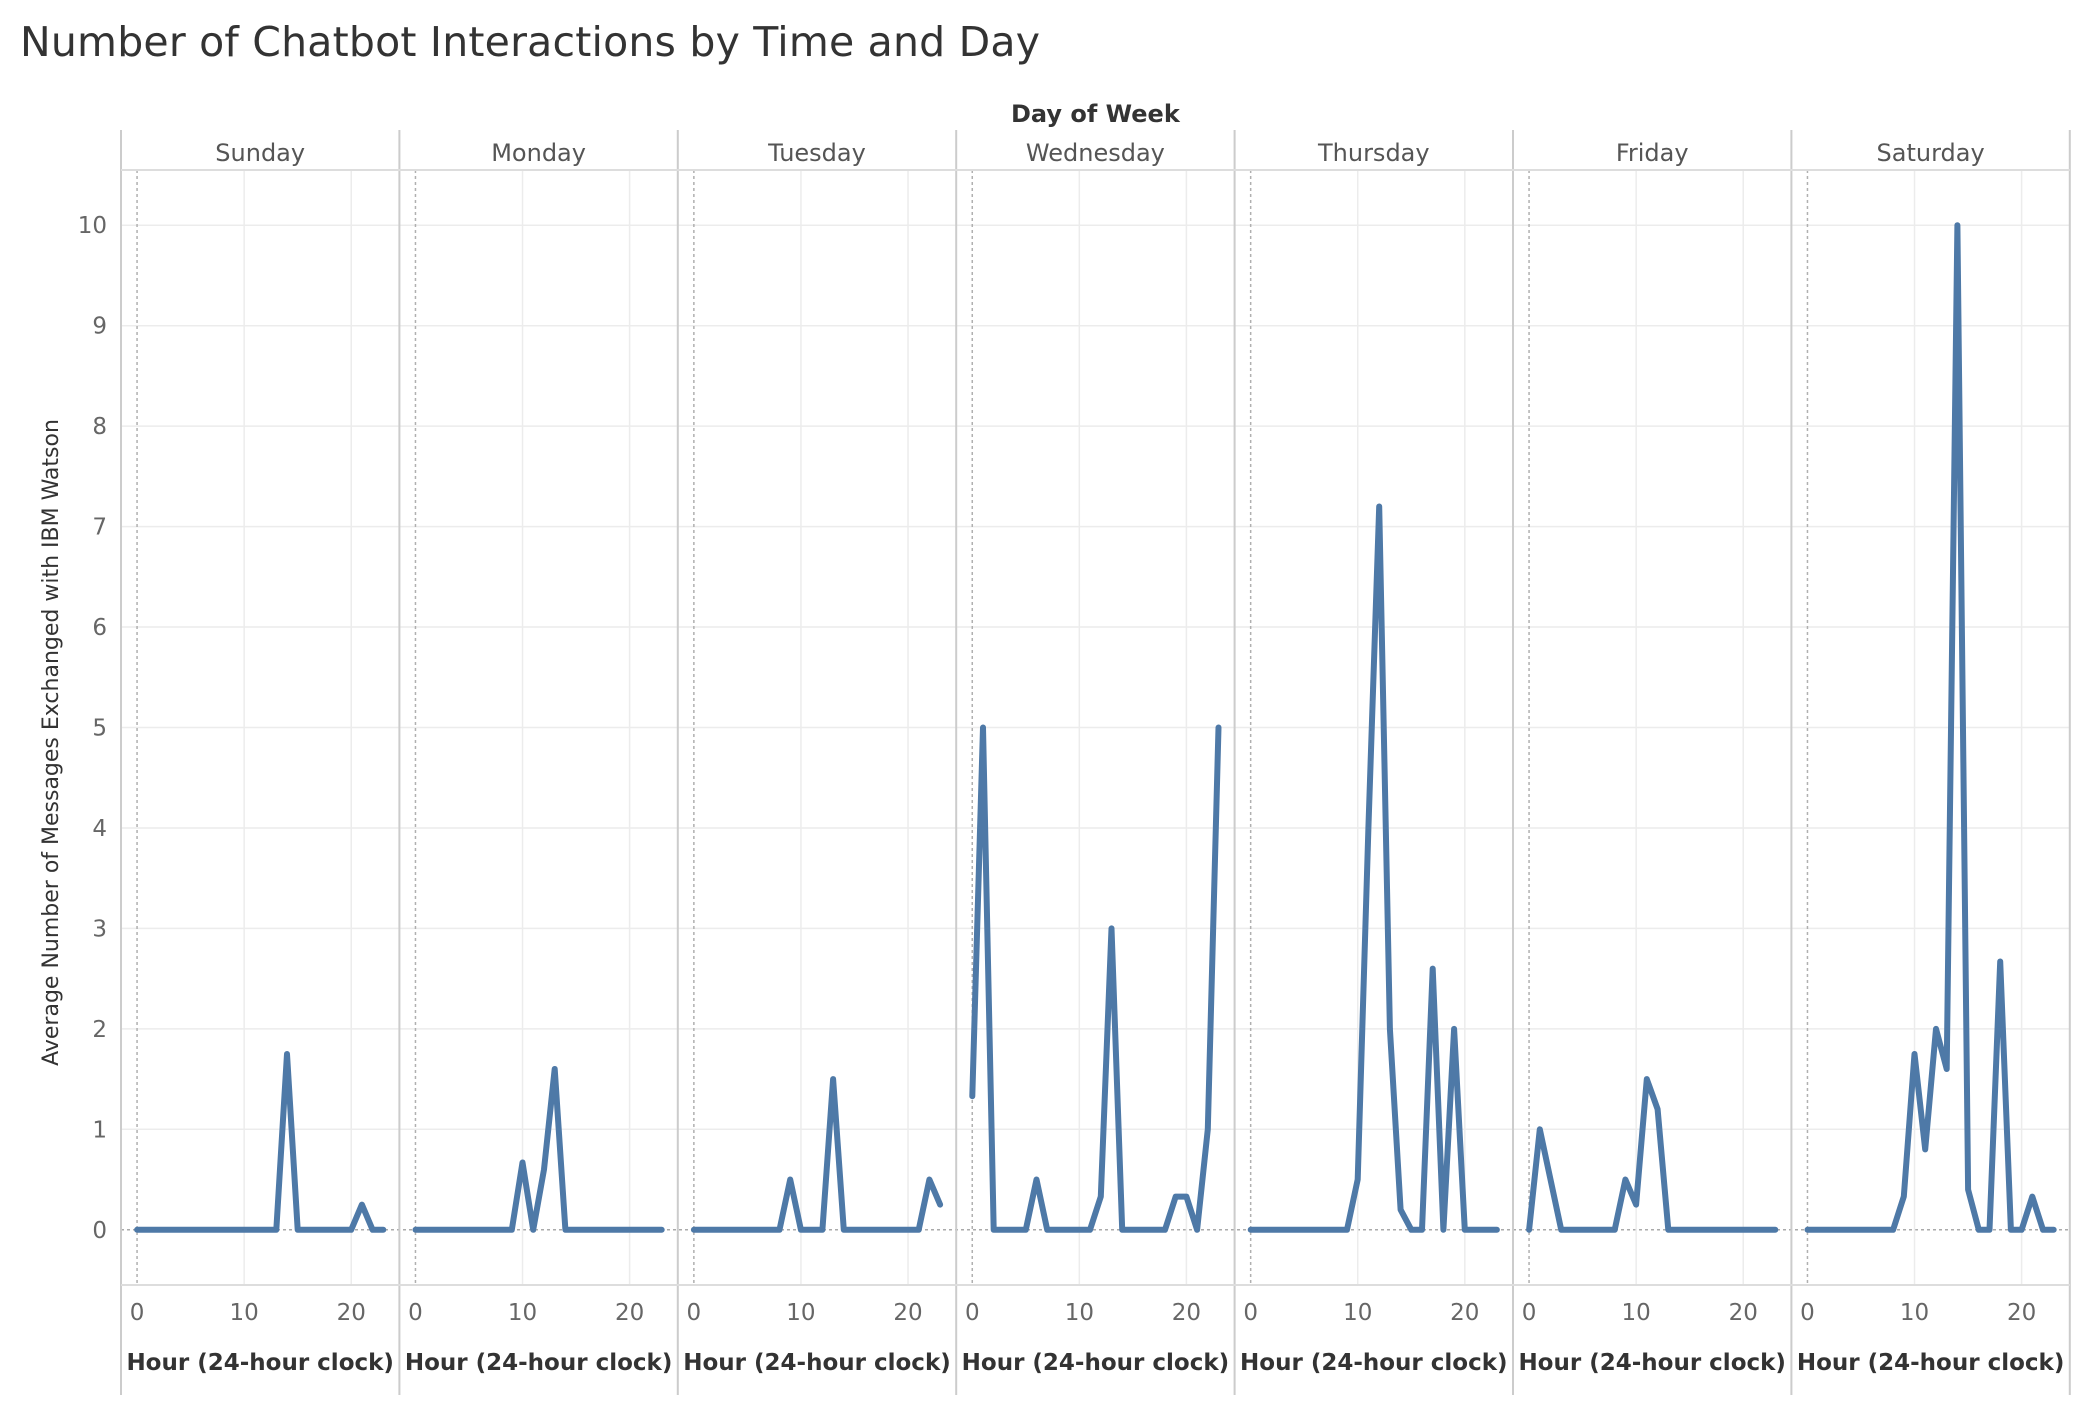 The image size is (2092, 1408). What do you see at coordinates (99, 829) in the screenshot?
I see `y-tick-label: 4` at bounding box center [99, 829].